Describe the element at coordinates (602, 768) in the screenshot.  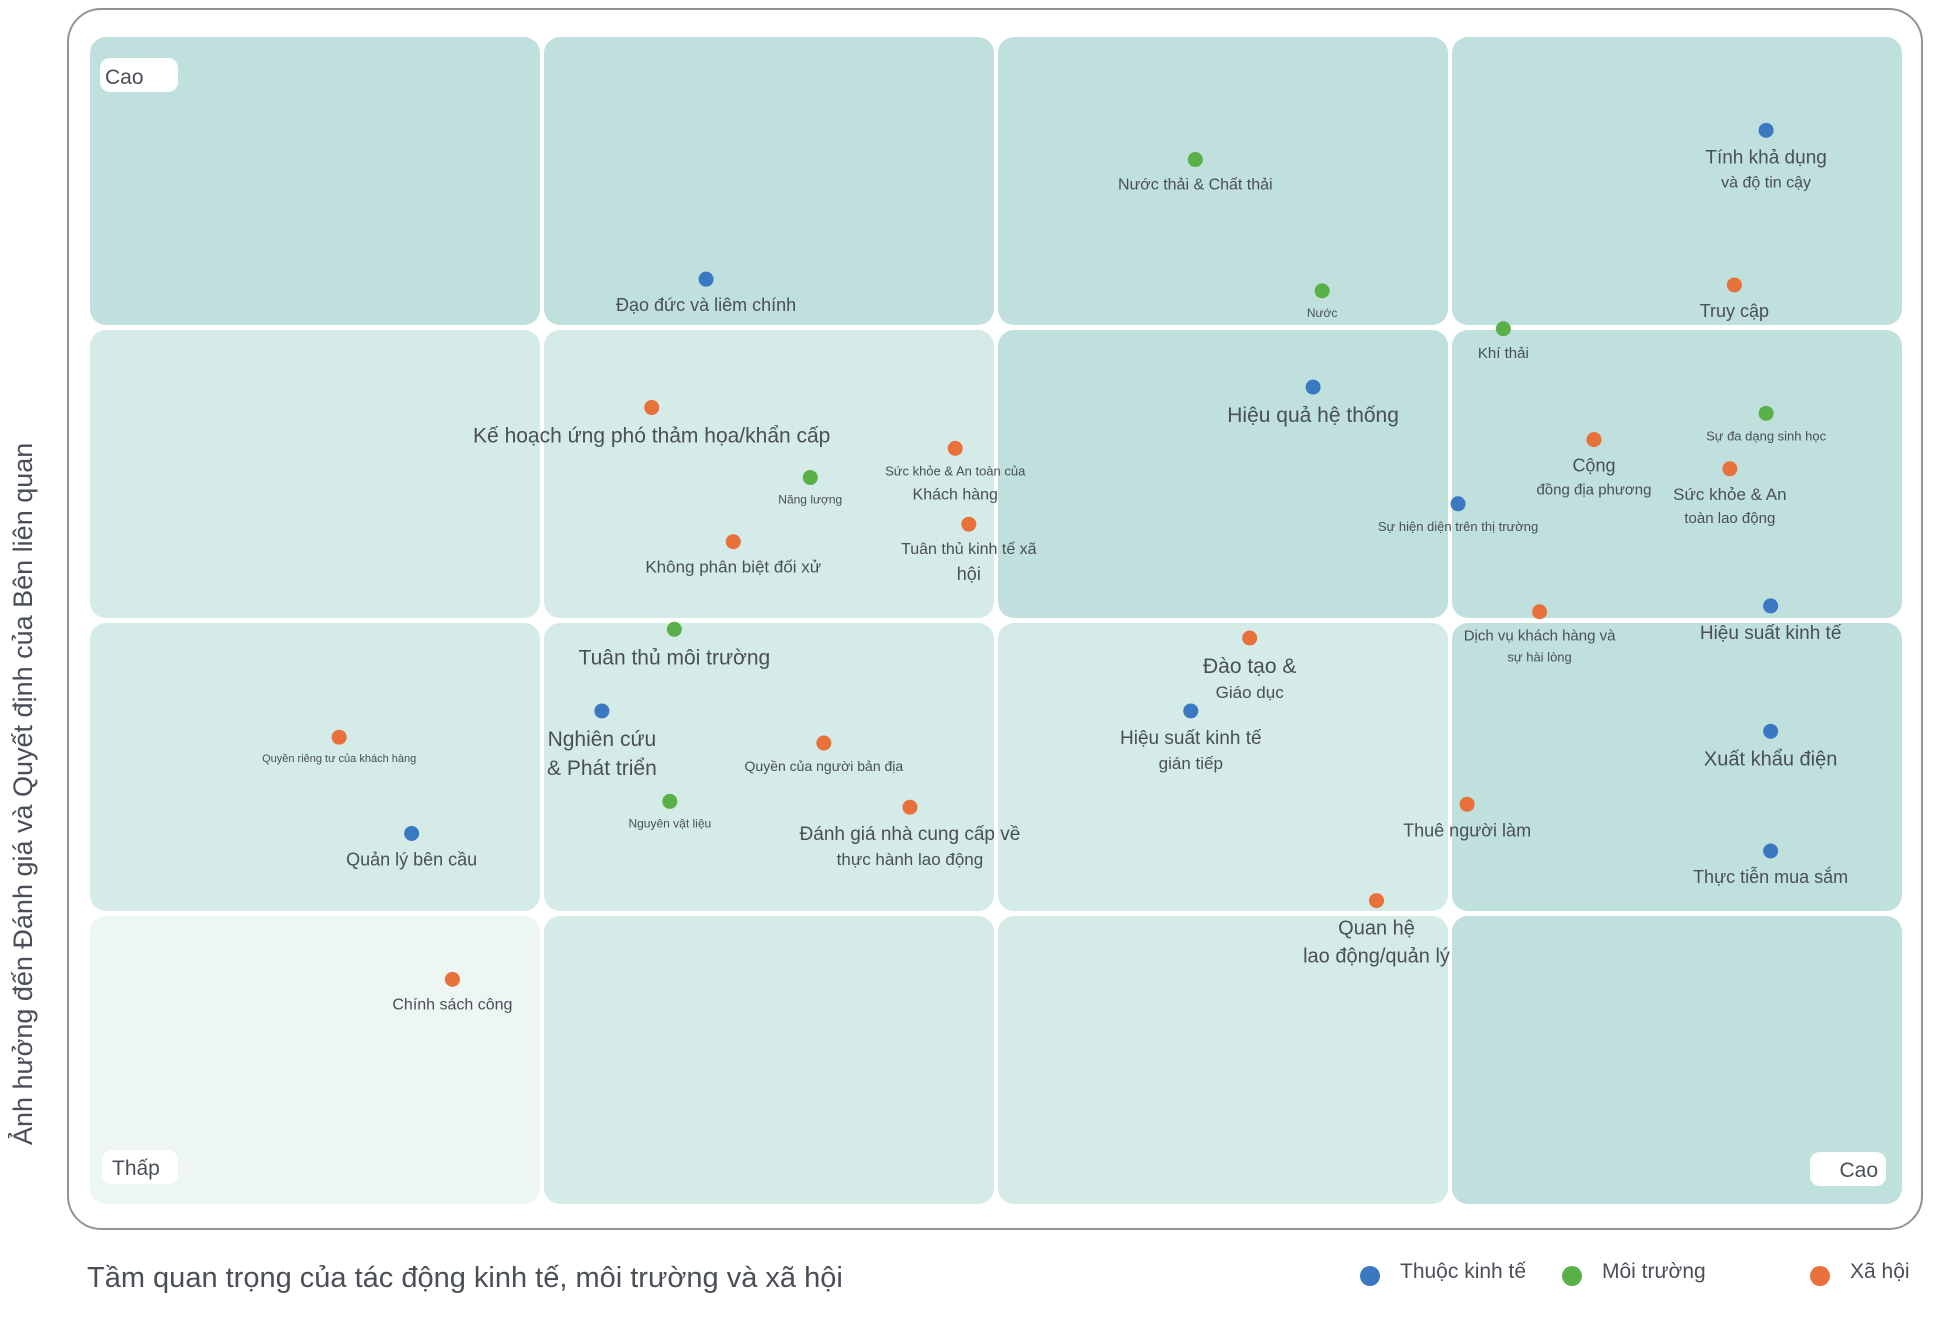
I see `point-label-line2: & Phát triển` at that location.